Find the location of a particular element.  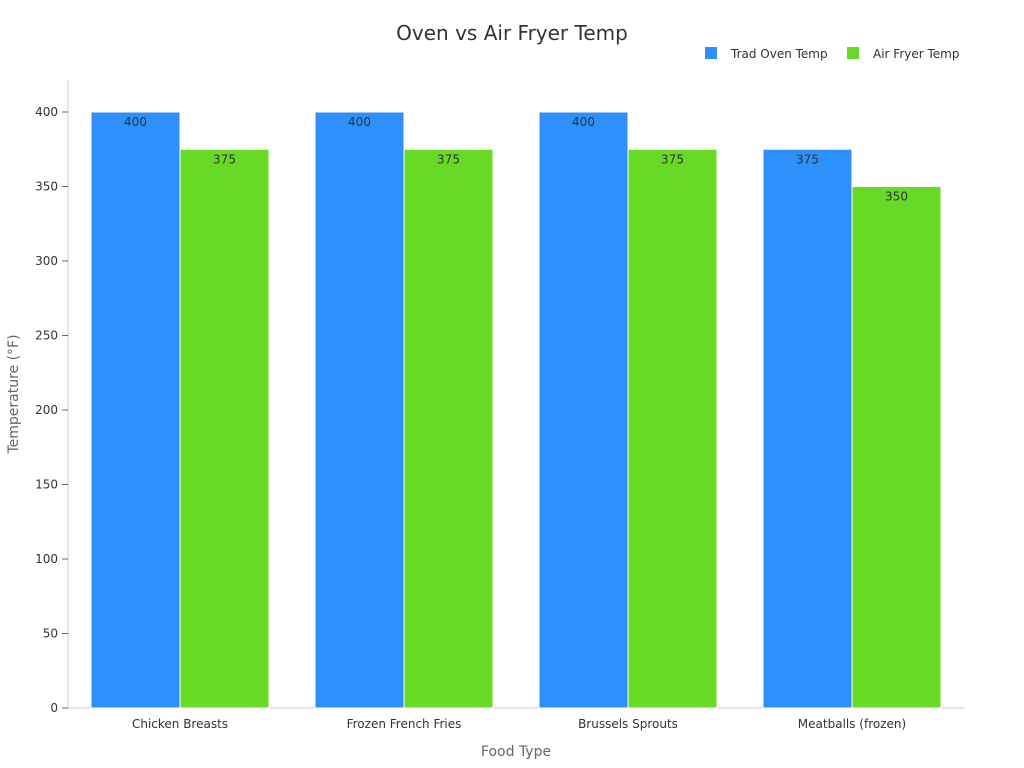

chart-title: Oven vs Air Fryer Temp is located at coordinates (512, 33).